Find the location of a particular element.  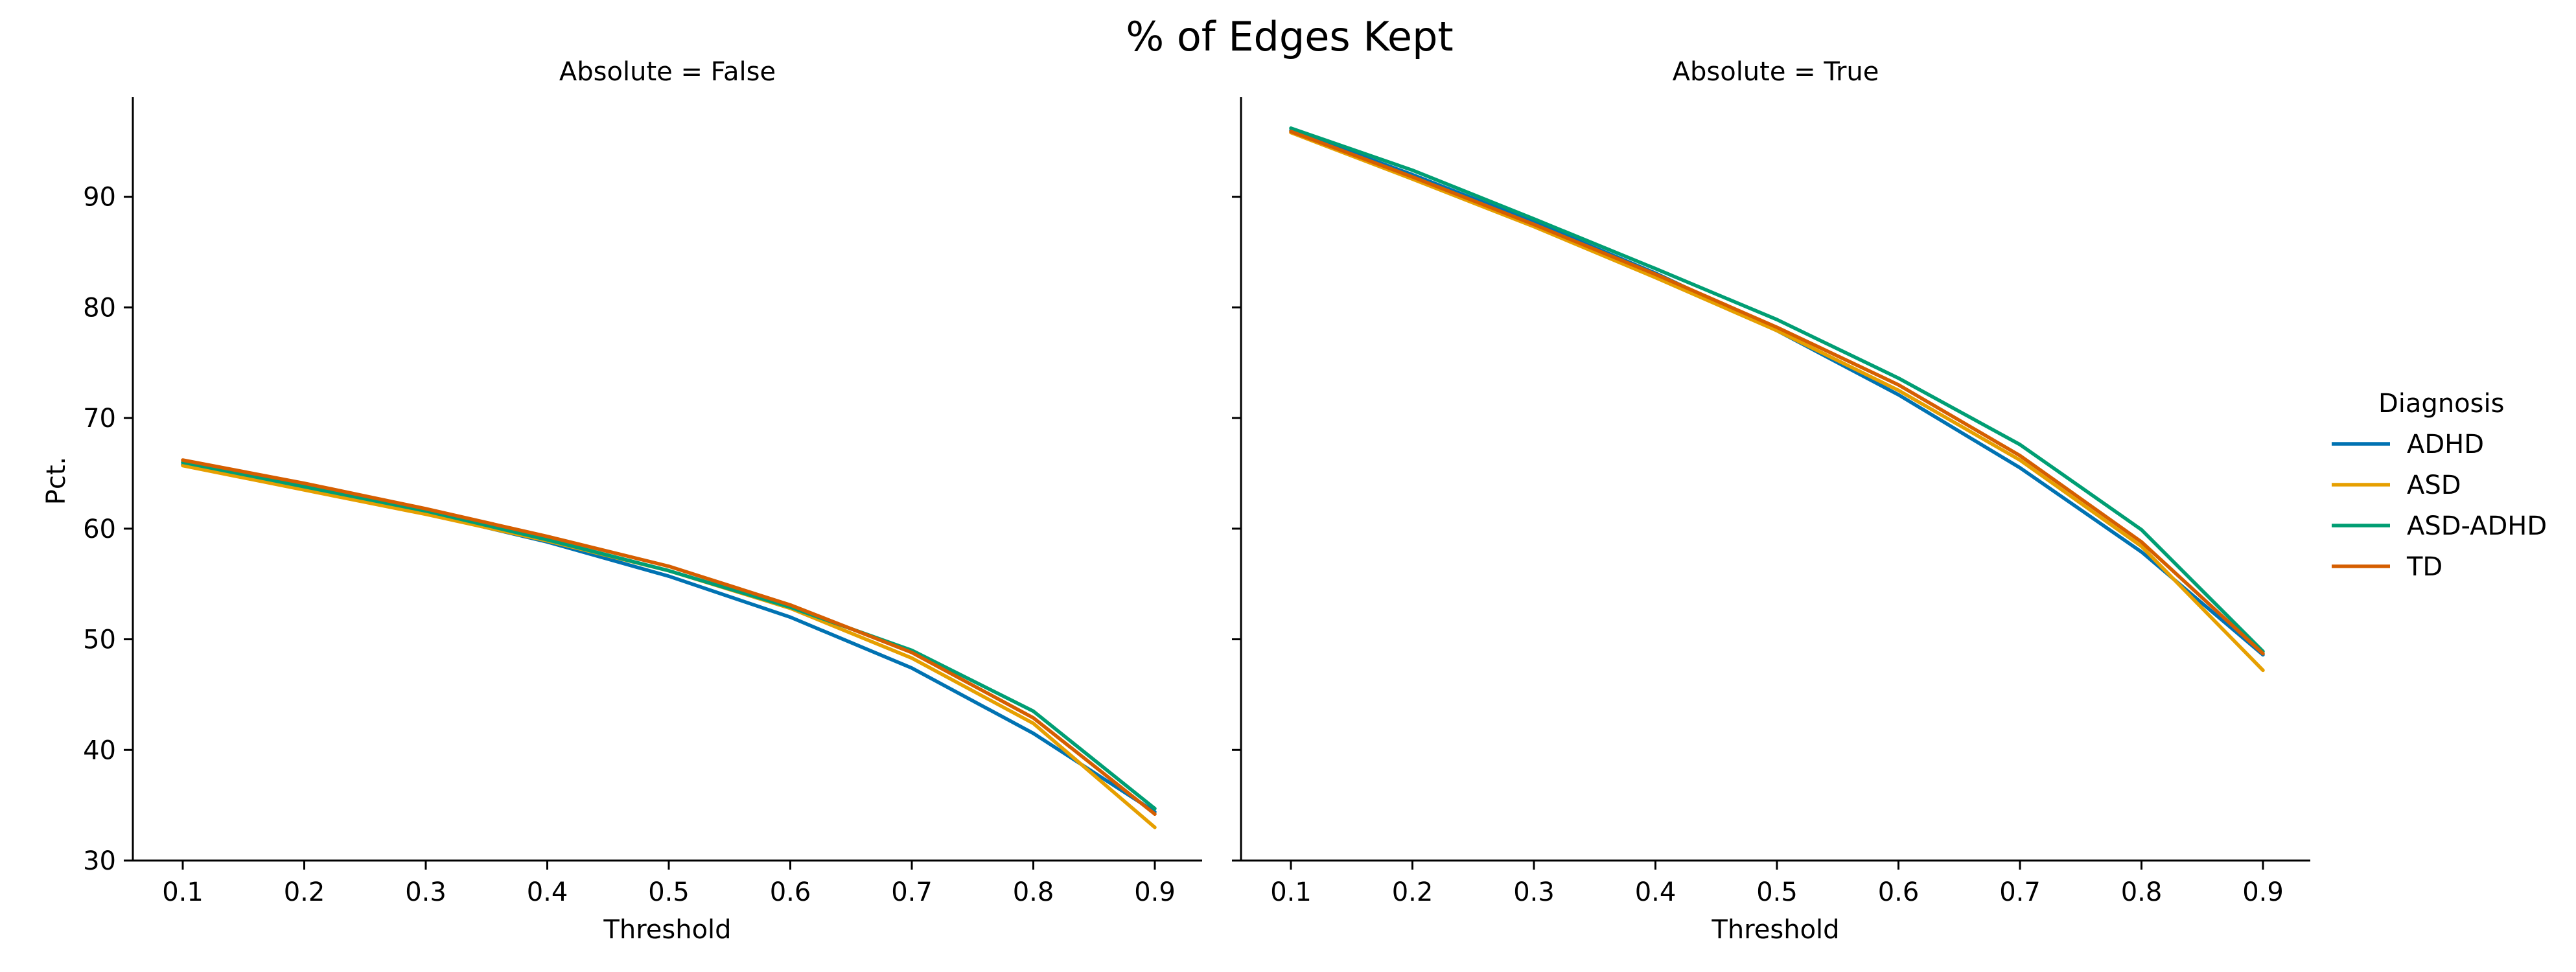

series-line-asd is located at coordinates (669, 646).